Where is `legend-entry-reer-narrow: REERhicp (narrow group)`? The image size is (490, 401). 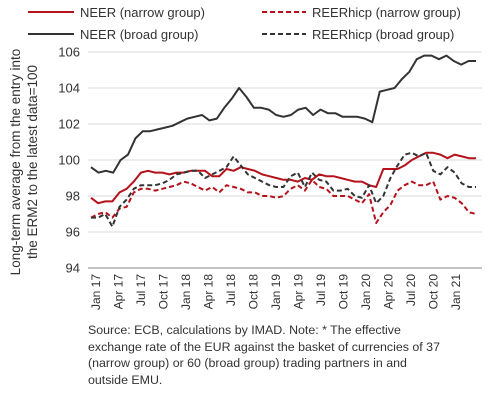 legend-entry-reer-narrow: REERhicp (narrow group) is located at coordinates (386, 12).